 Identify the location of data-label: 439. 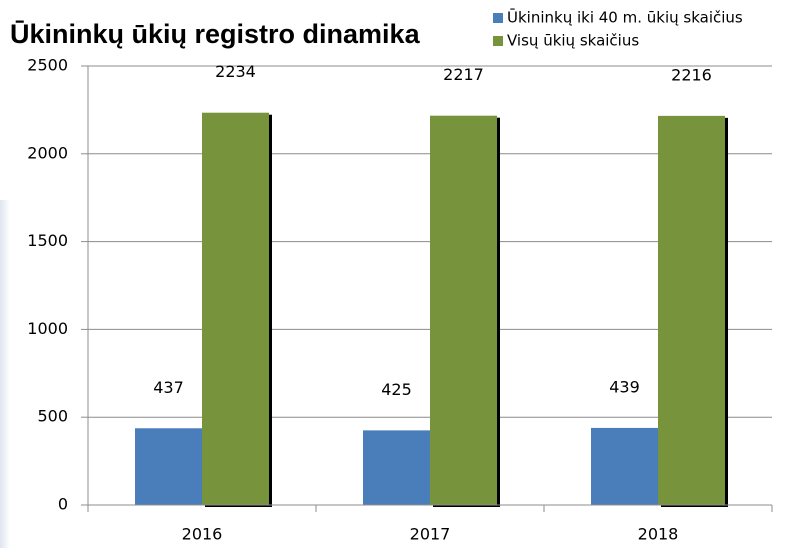
(624, 386).